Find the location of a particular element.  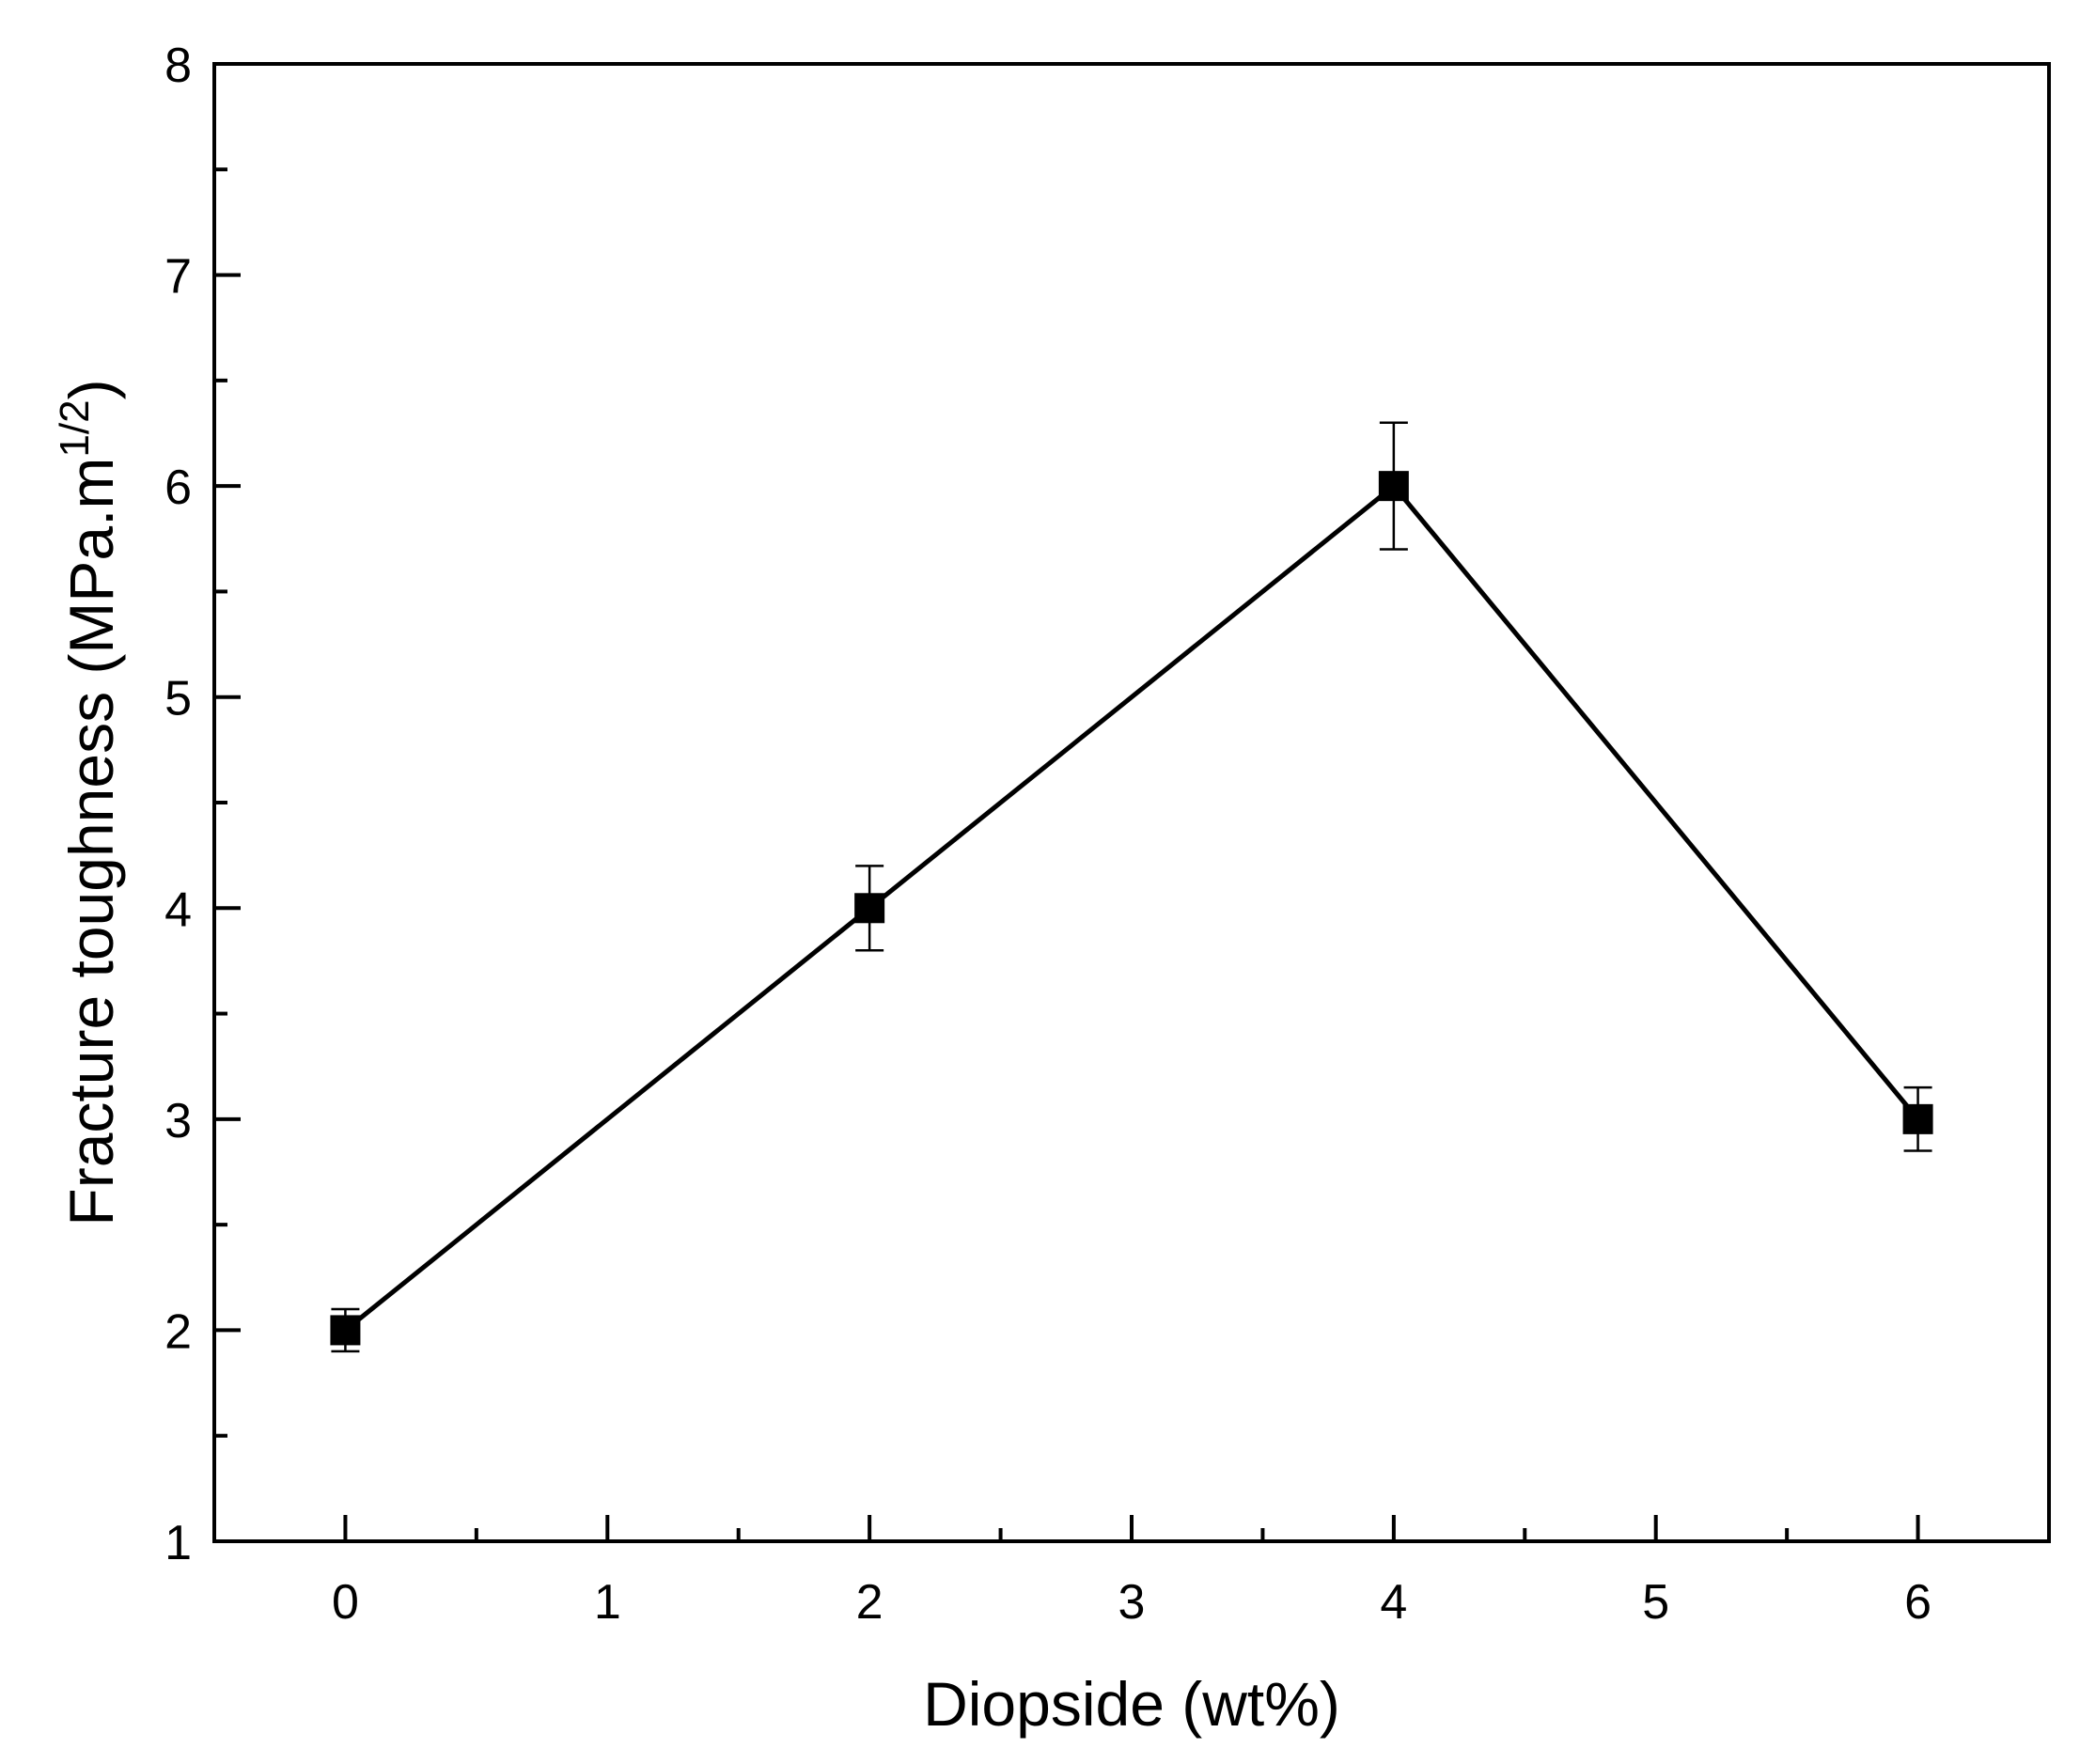

y-tick-label-1: 2 is located at coordinates (178, 1332).